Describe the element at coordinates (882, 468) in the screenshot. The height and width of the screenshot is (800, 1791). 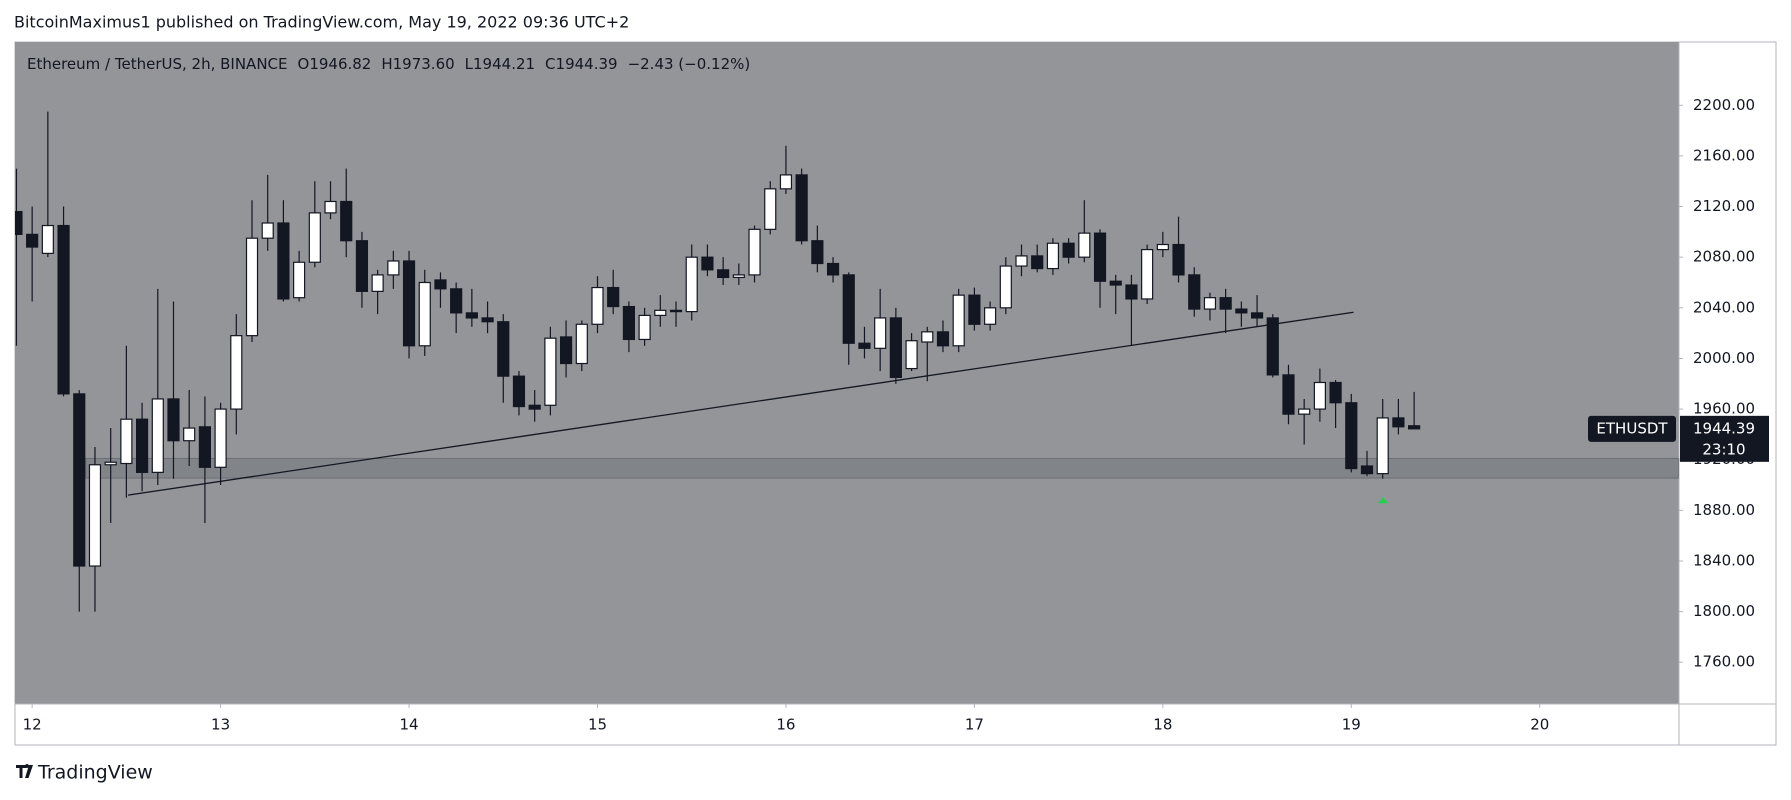
I see `support-zone` at that location.